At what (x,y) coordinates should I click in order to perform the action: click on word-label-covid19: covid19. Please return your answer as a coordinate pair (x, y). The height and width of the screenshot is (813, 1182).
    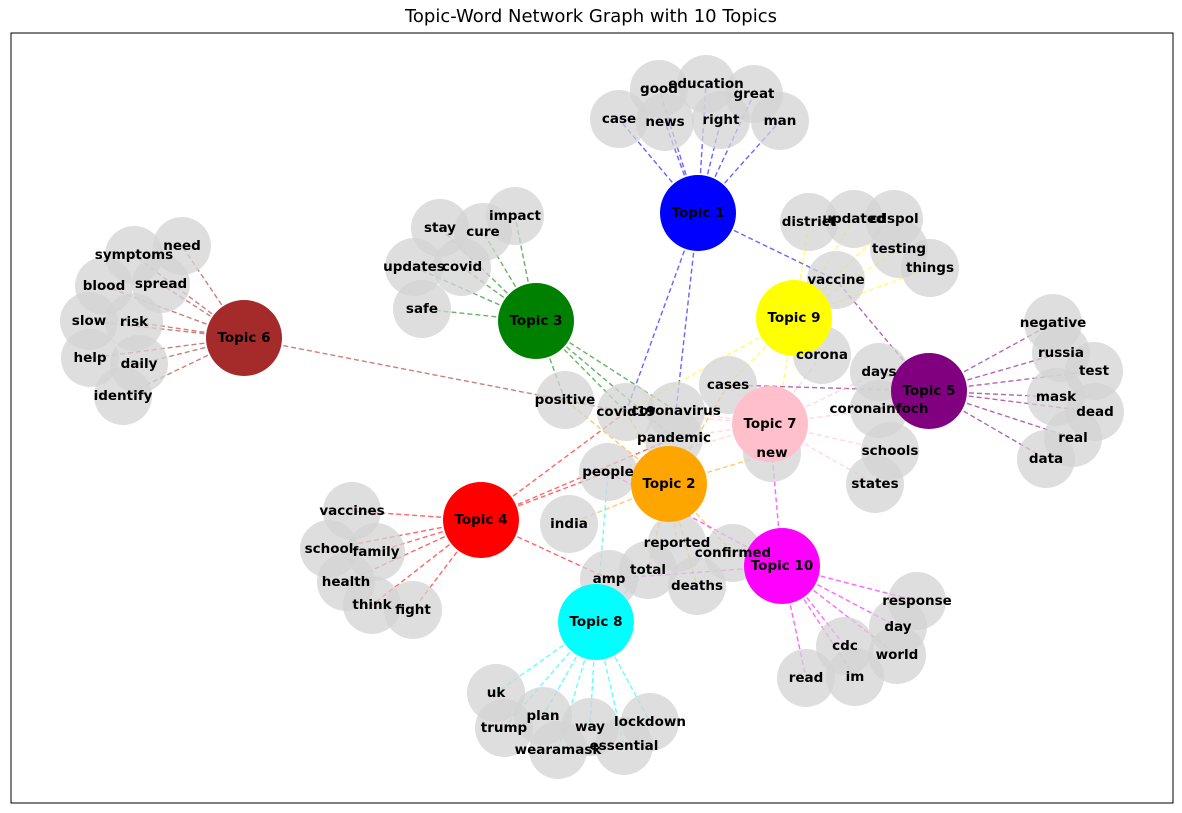
    Looking at the image, I should click on (625, 412).